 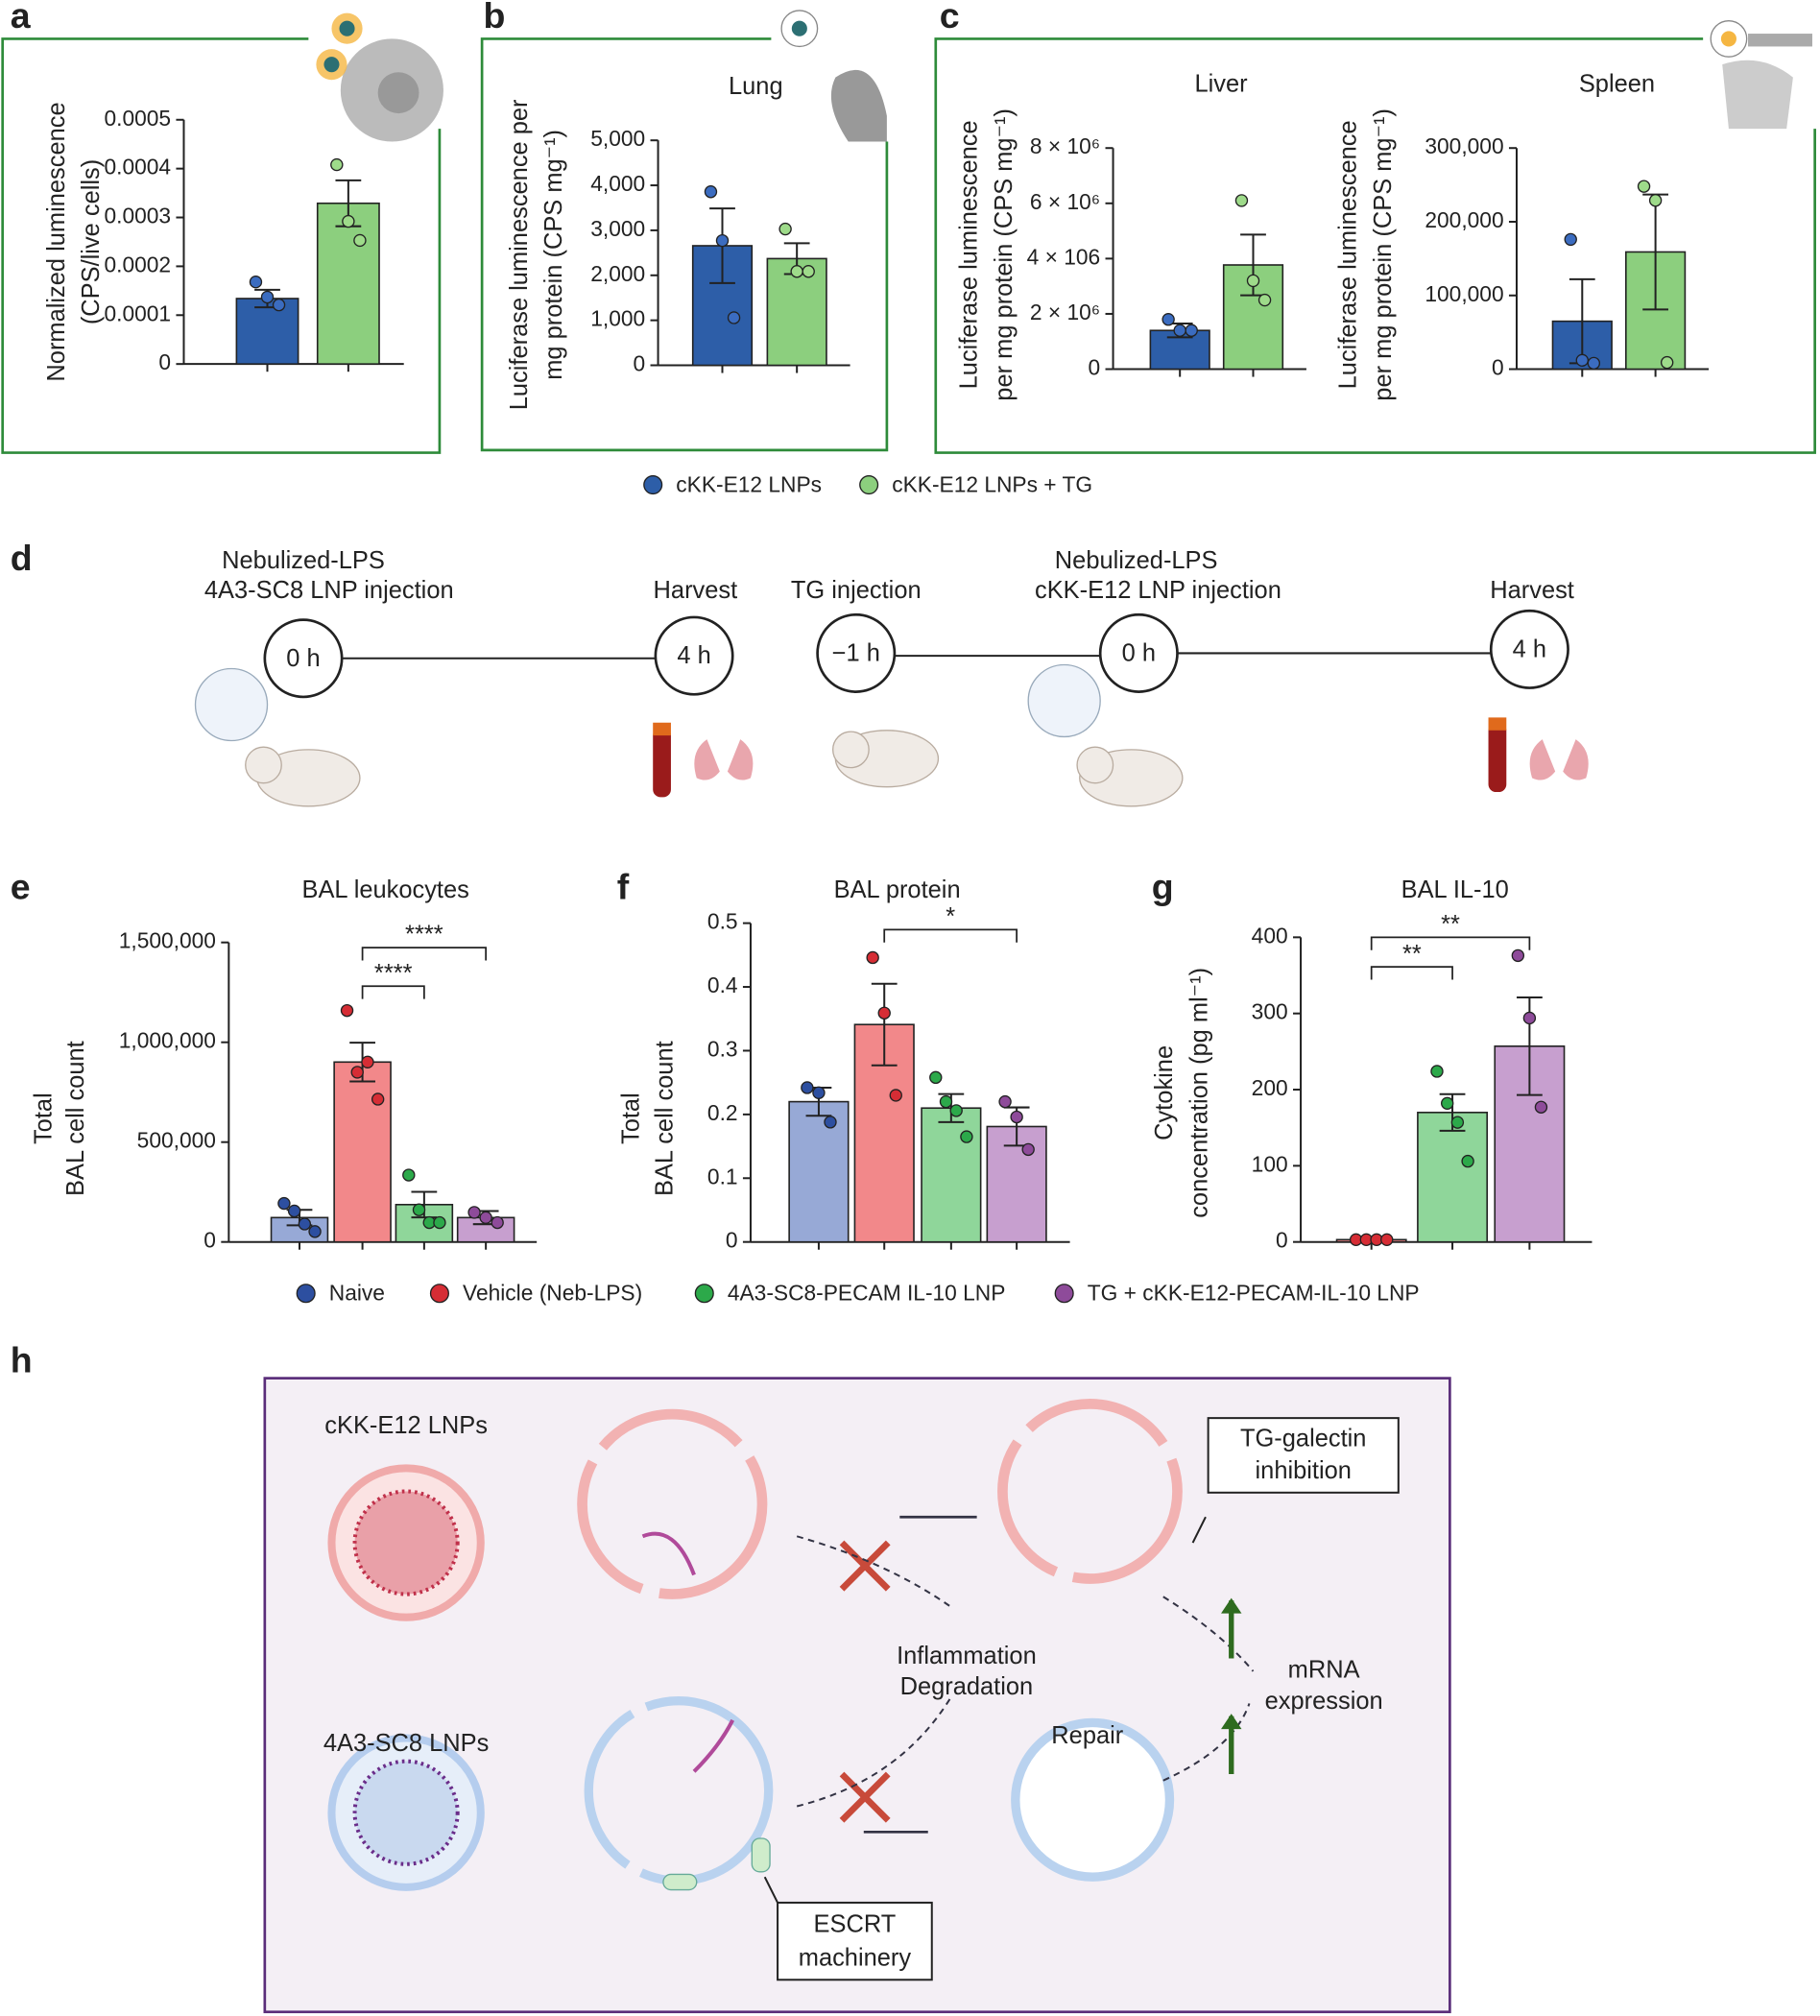 What do you see at coordinates (1617, 83) in the screenshot?
I see `chart-title: Spleen` at bounding box center [1617, 83].